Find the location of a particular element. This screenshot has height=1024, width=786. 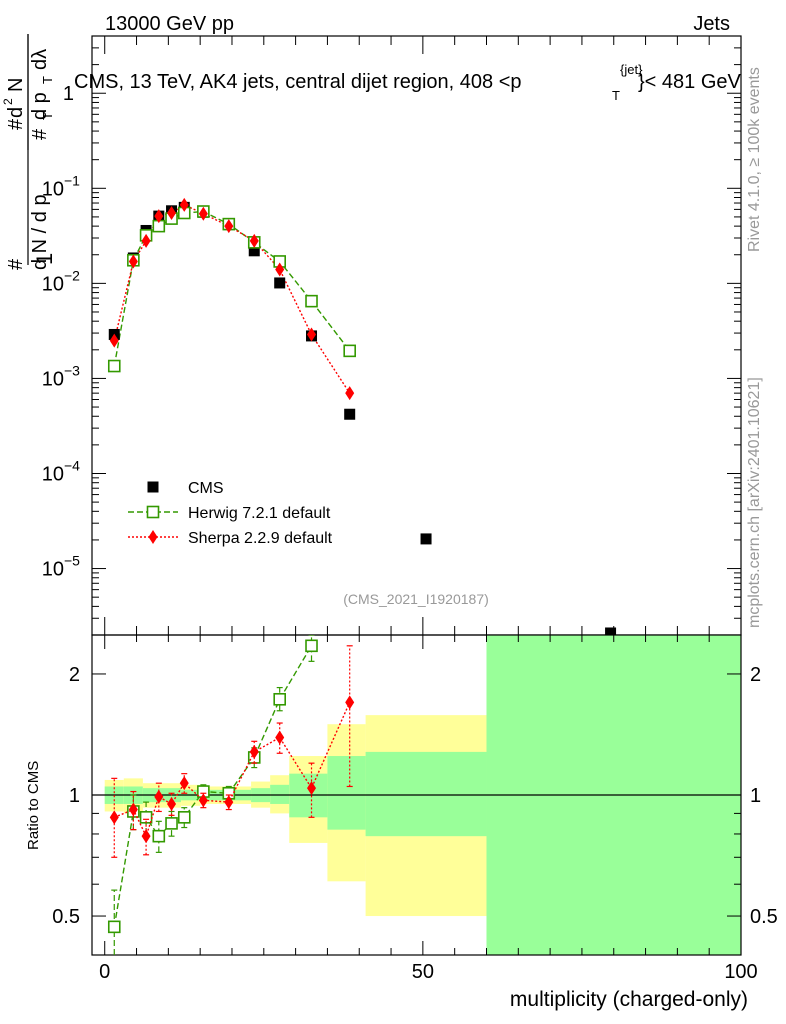

plot-title-sub: T is located at coordinates (616, 95).